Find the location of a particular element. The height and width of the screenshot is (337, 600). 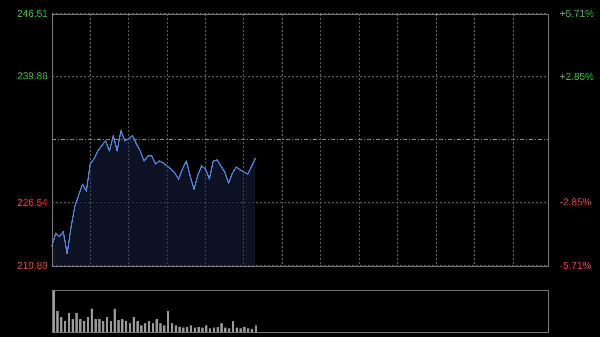

y-tick-label: 219.89 is located at coordinates (32, 266).